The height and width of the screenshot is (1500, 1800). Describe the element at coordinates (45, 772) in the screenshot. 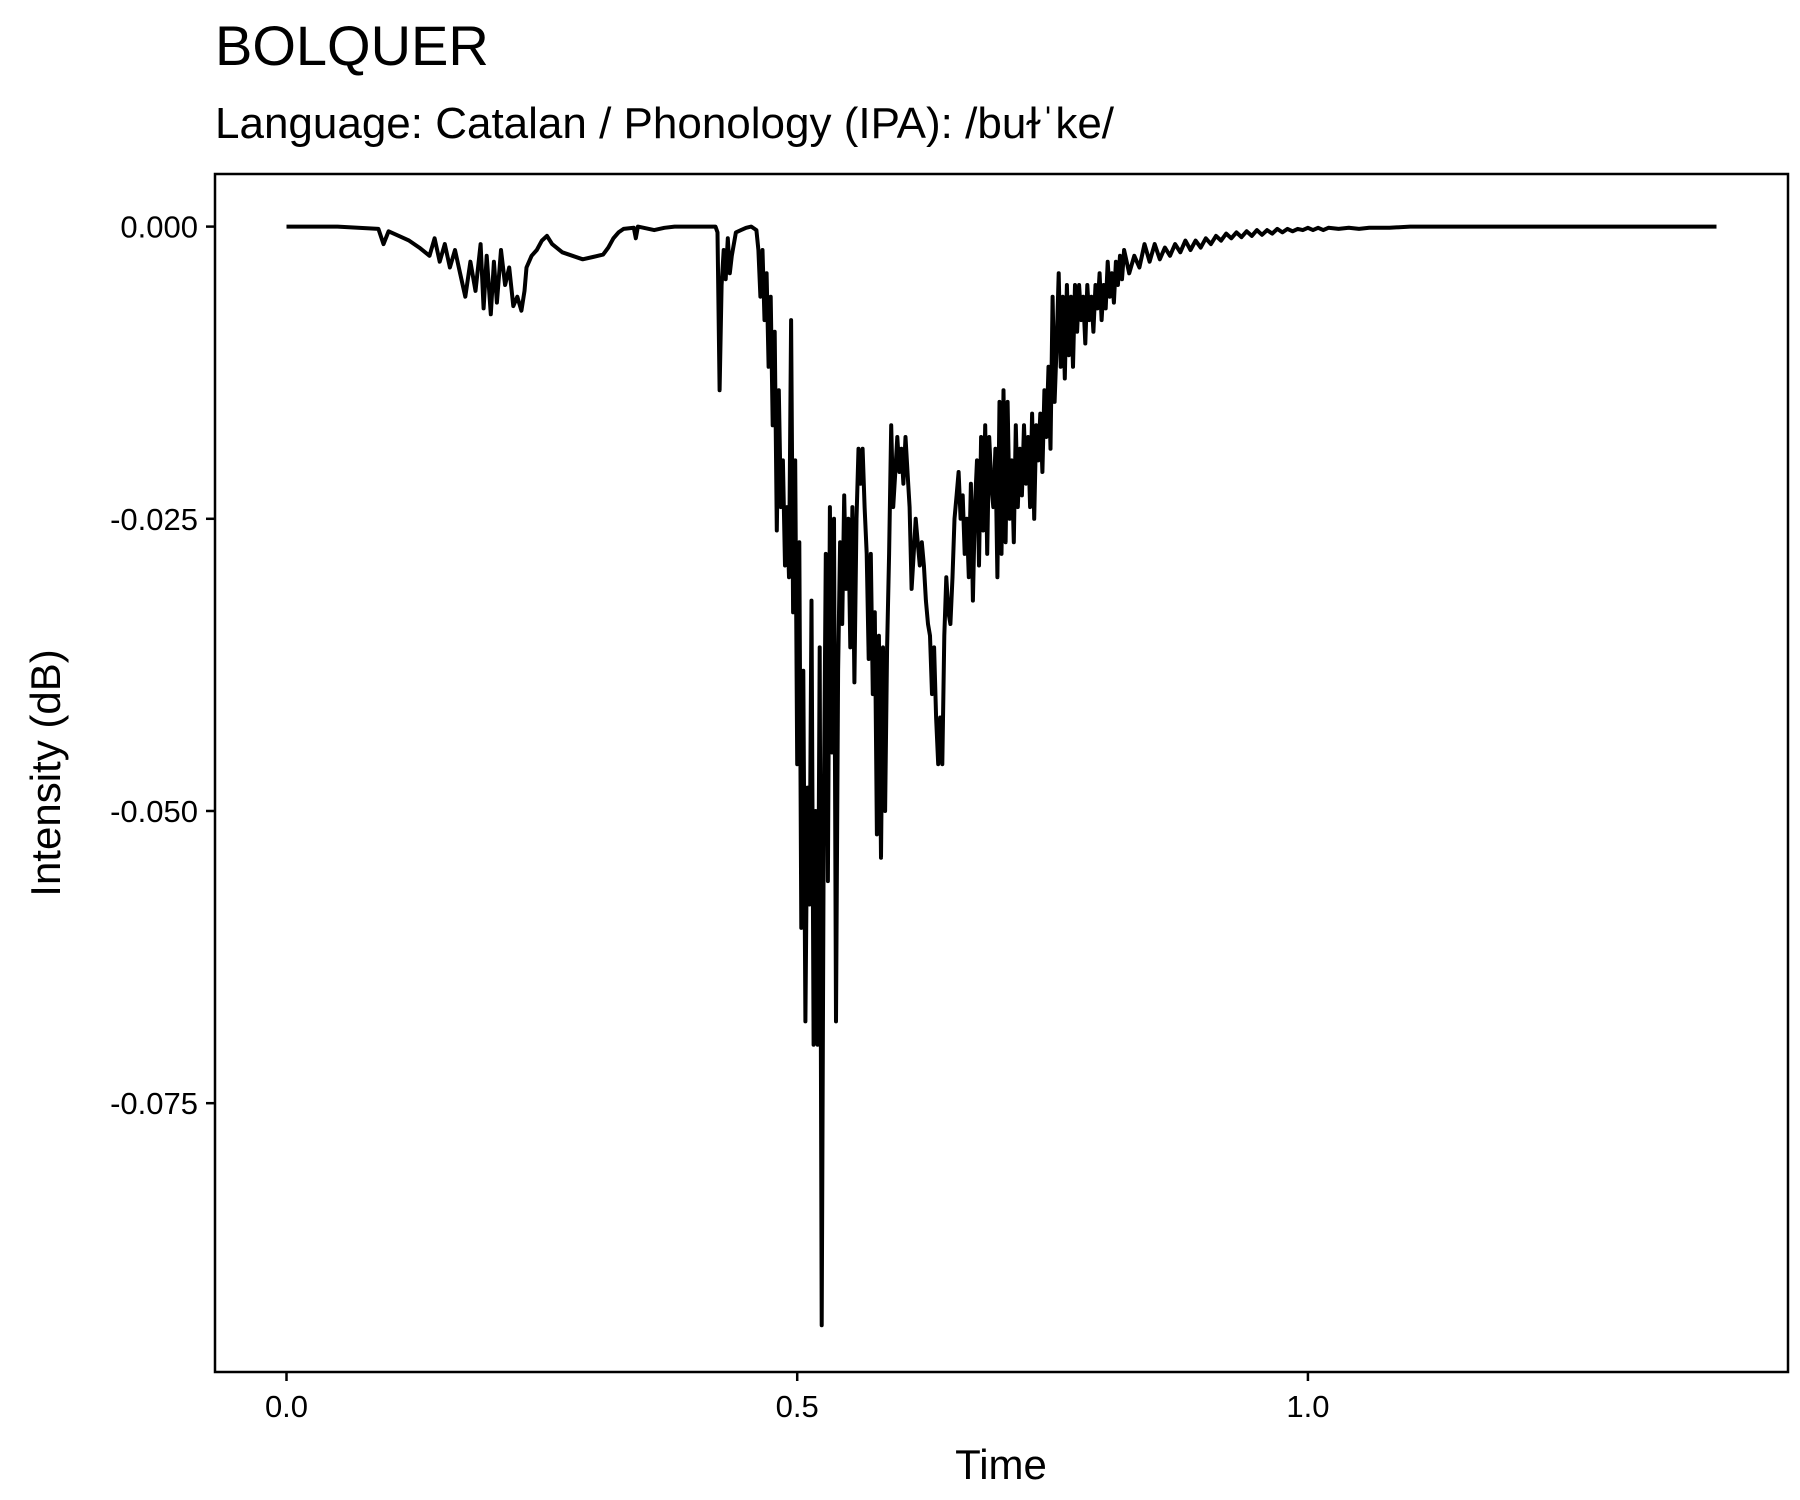

I see `y-axis-title: Intensity (dB)` at that location.